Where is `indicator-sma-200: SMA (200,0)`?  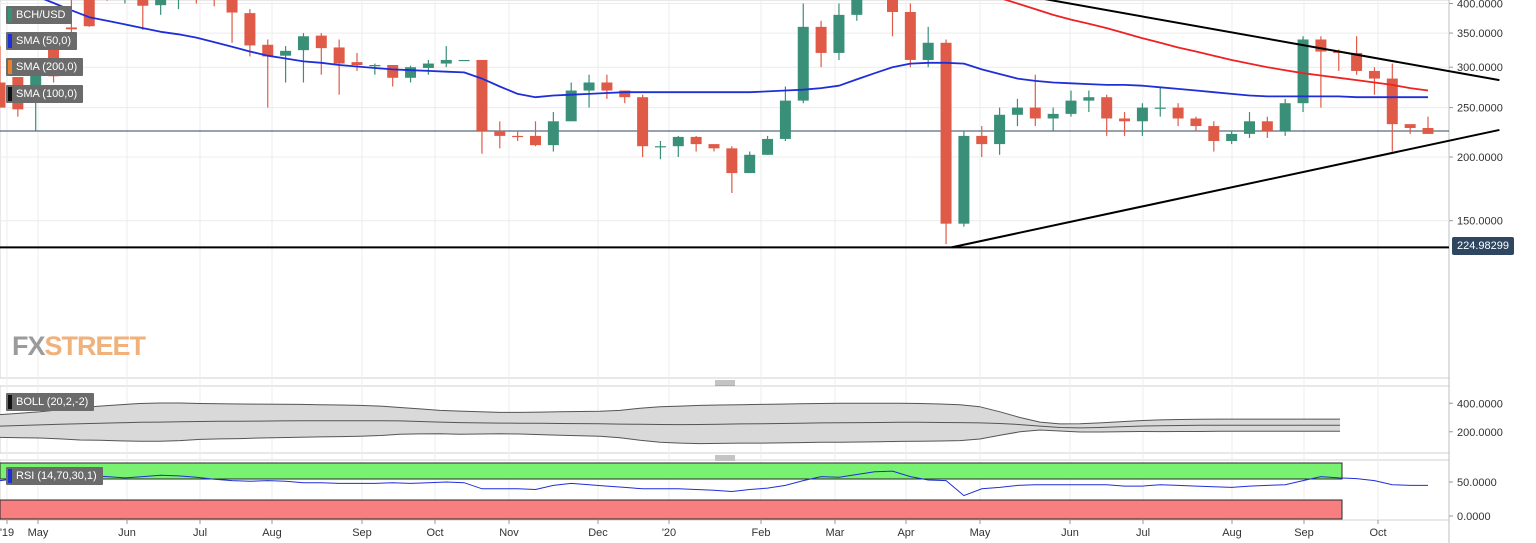 indicator-sma-200: SMA (200,0) is located at coordinates (45, 67).